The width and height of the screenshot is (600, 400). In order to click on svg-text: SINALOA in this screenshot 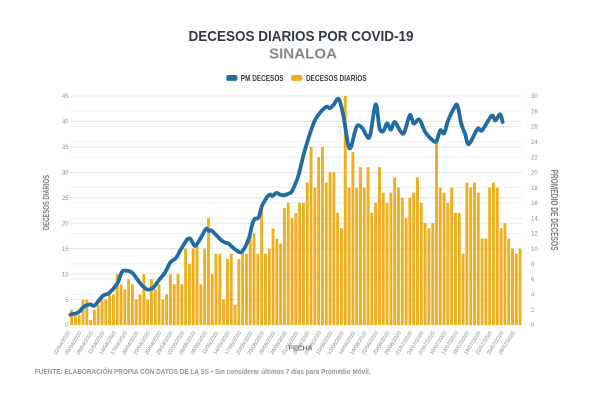, I will do `click(303, 54)`.